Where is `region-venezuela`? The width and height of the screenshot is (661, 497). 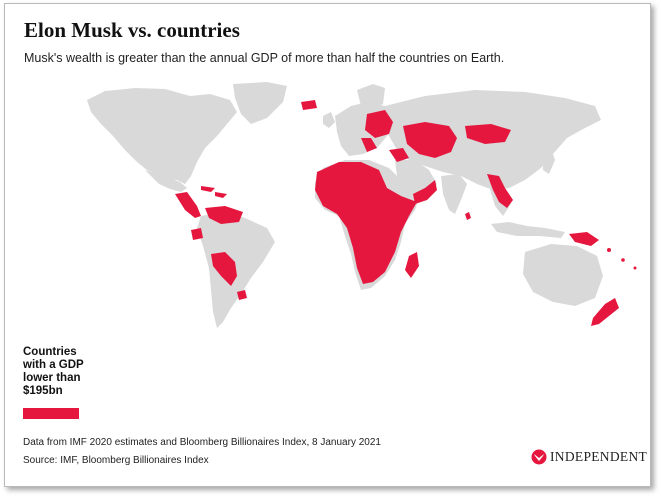
region-venezuela is located at coordinates (224, 215).